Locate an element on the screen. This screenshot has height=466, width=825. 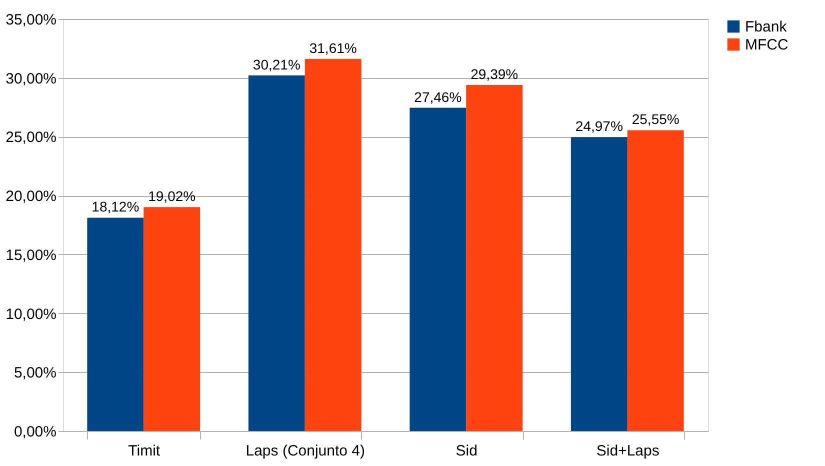
x-tick-label: Timit is located at coordinates (144, 451).